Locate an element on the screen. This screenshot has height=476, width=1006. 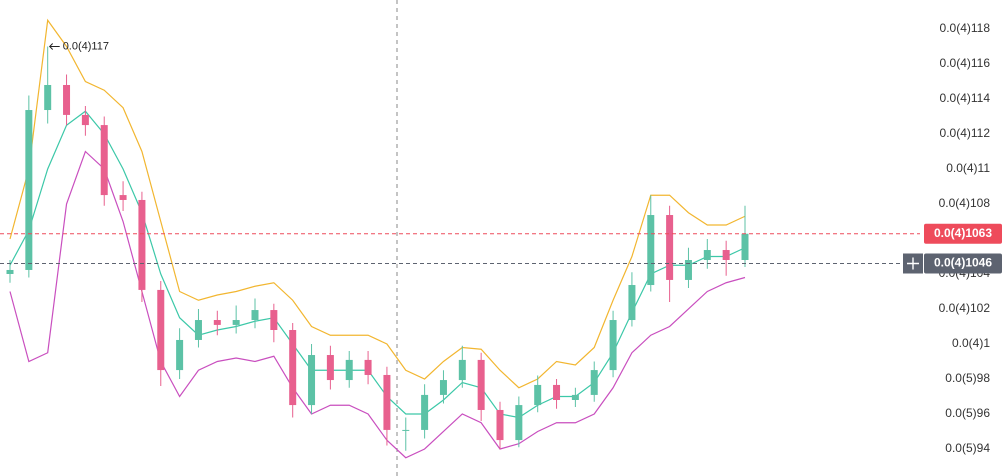
y-tick-label: 0.0(4)1 is located at coordinates (971, 343).